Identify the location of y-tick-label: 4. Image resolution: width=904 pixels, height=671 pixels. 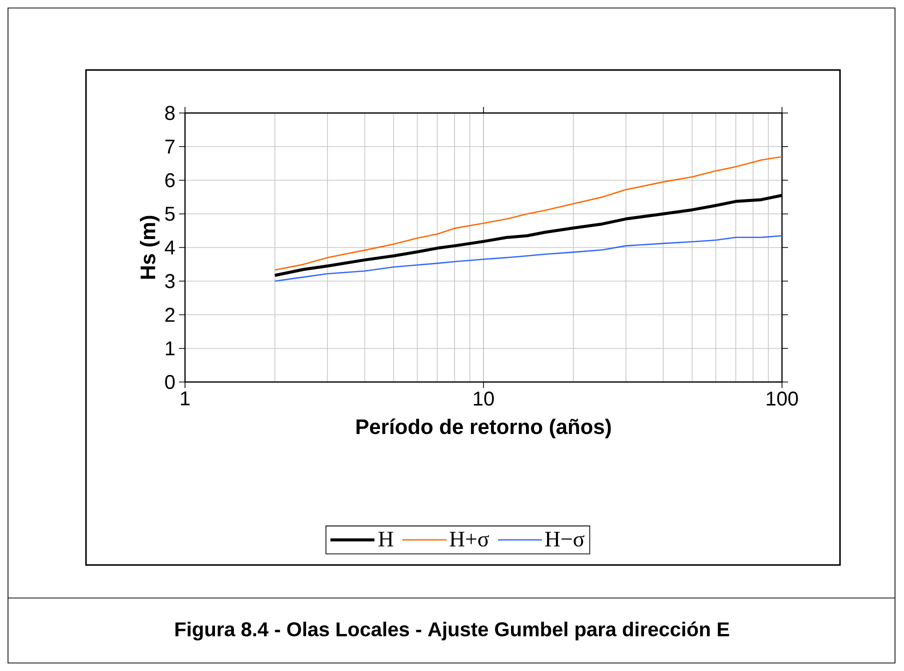
(169, 247).